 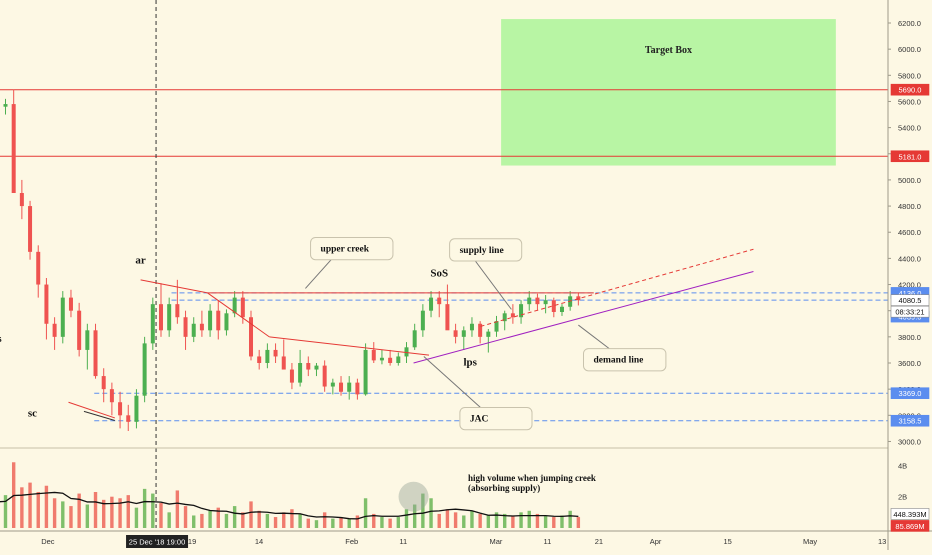 I want to click on price-tick-label: 4400.0, so click(x=909, y=258).